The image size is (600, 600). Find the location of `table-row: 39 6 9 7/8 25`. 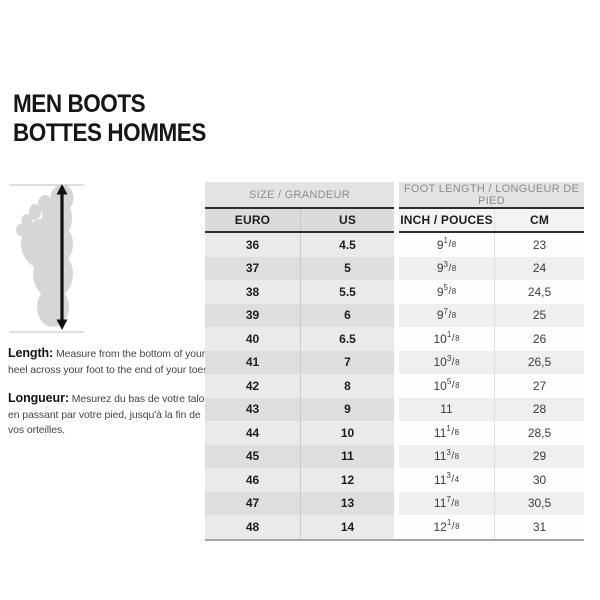

table-row: 39 6 9 7/8 25 is located at coordinates (394, 315).